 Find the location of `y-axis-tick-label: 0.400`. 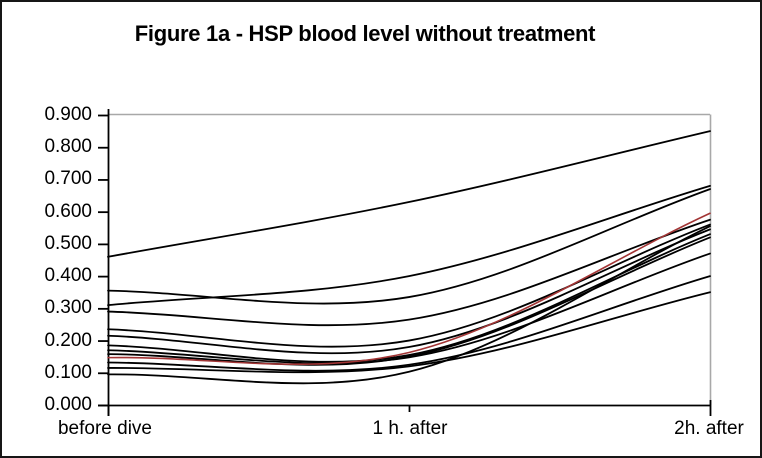

y-axis-tick-label: 0.400 is located at coordinates (68, 276).